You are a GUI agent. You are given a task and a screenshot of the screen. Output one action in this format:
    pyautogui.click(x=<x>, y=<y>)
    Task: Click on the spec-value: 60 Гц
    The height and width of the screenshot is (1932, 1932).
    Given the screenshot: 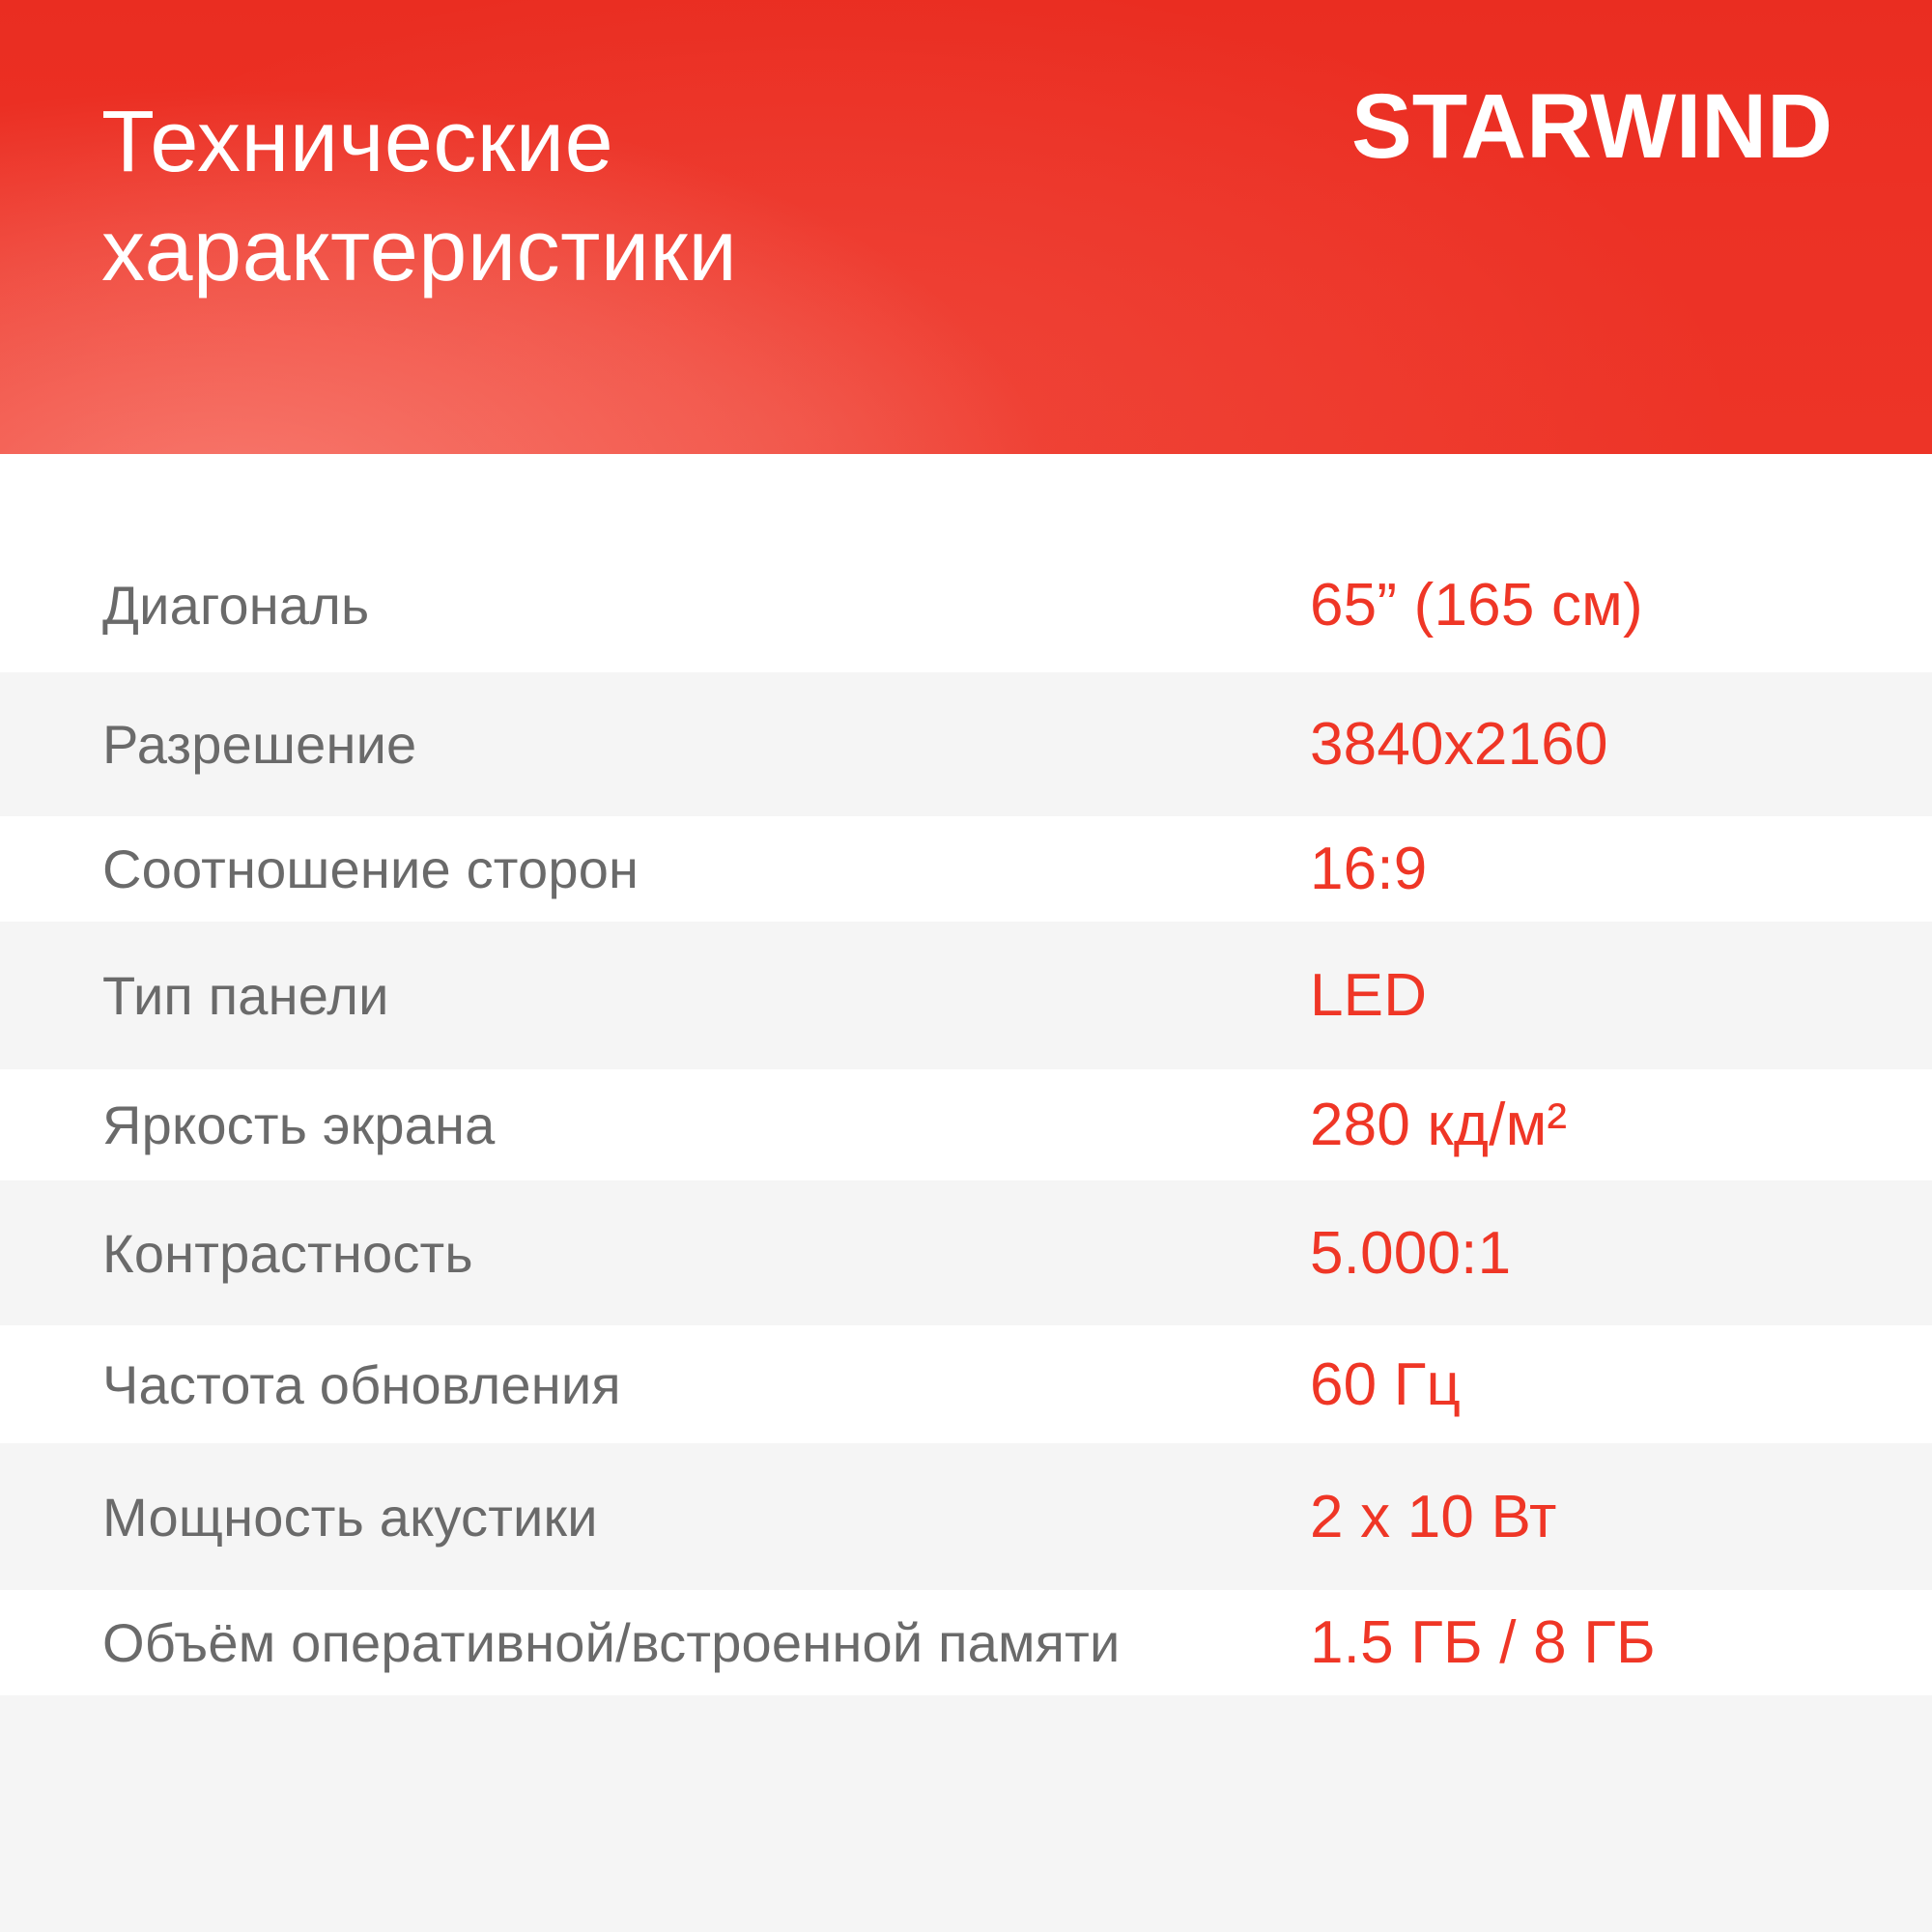 What is the action you would take?
    pyautogui.click(x=1386, y=1384)
    